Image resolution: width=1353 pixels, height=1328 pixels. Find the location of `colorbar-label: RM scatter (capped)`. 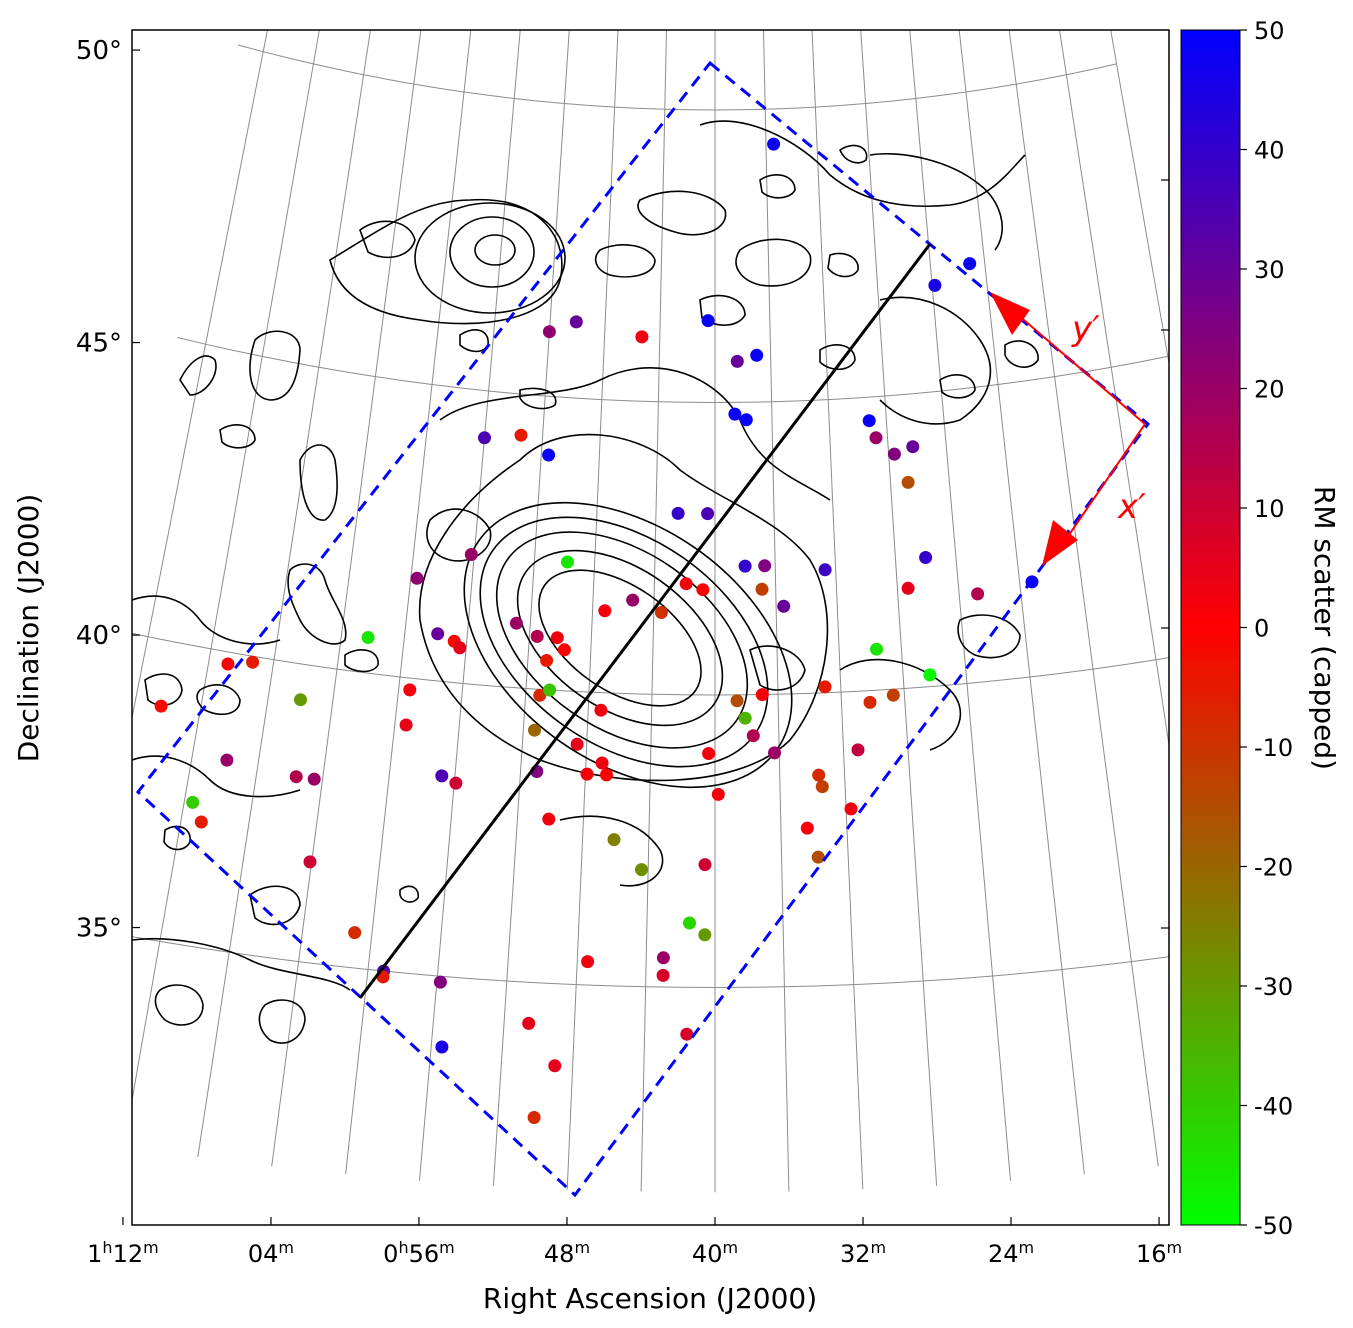

colorbar-label: RM scatter (capped) is located at coordinates (1324, 628).